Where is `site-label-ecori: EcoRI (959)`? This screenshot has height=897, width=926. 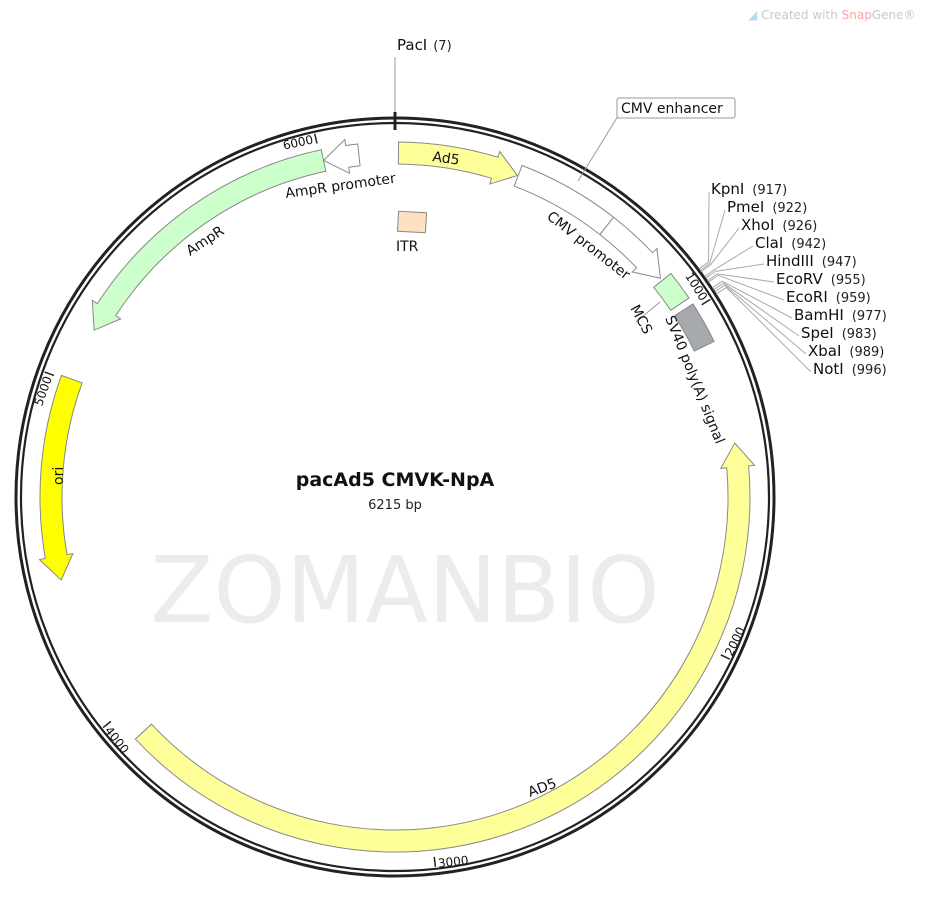
site-label-ecori: EcoRI (959) is located at coordinates (828, 297).